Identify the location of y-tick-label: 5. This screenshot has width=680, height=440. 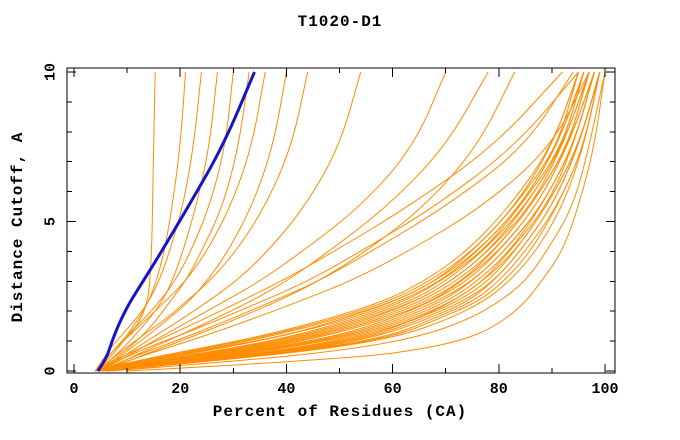
(51, 221).